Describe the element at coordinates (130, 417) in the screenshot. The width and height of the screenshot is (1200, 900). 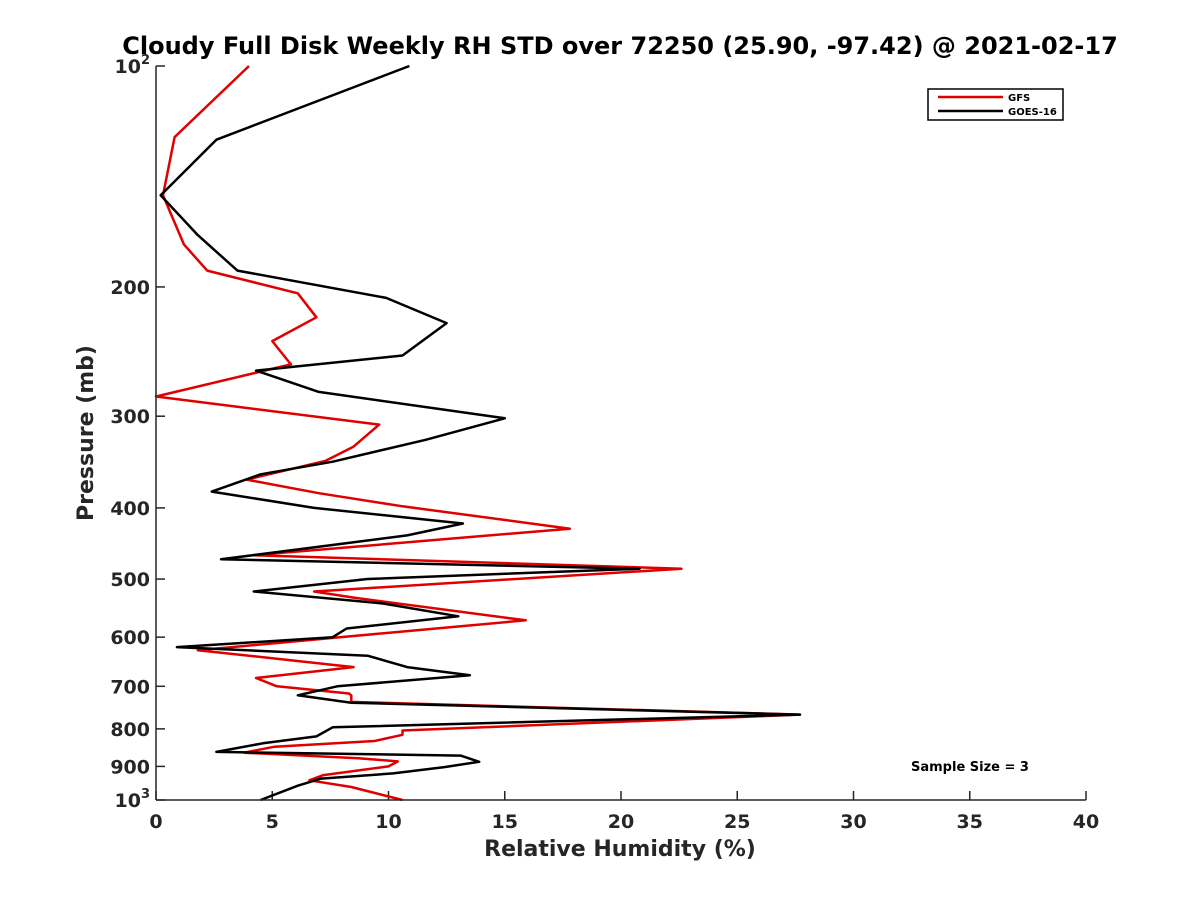
I see `y-tick-label: 300` at that location.